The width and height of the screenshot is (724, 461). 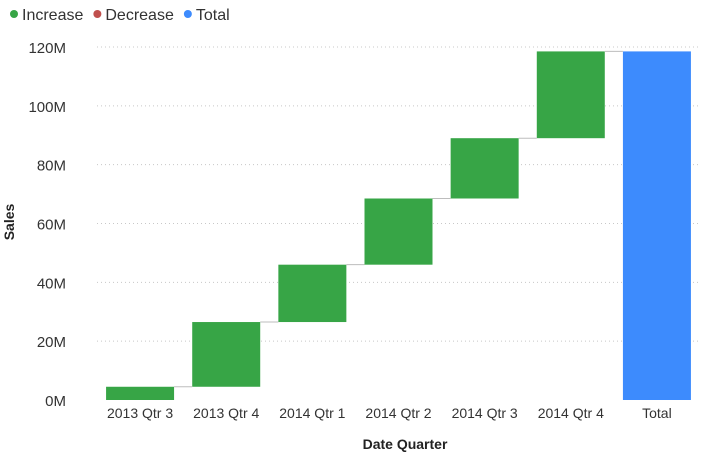 I want to click on y-tick-label: 40M, so click(x=51, y=283).